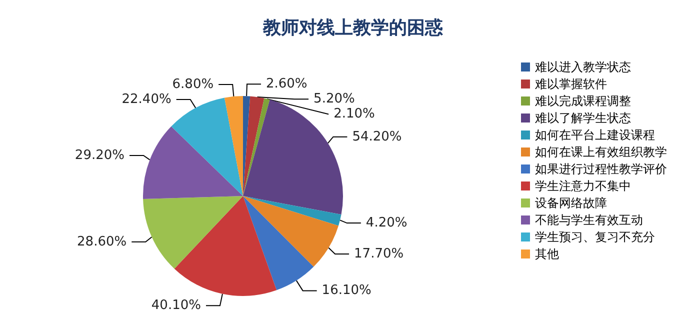 The image size is (700, 336). What do you see at coordinates (354, 114) in the screenshot?
I see `data-label: 2.10%` at bounding box center [354, 114].